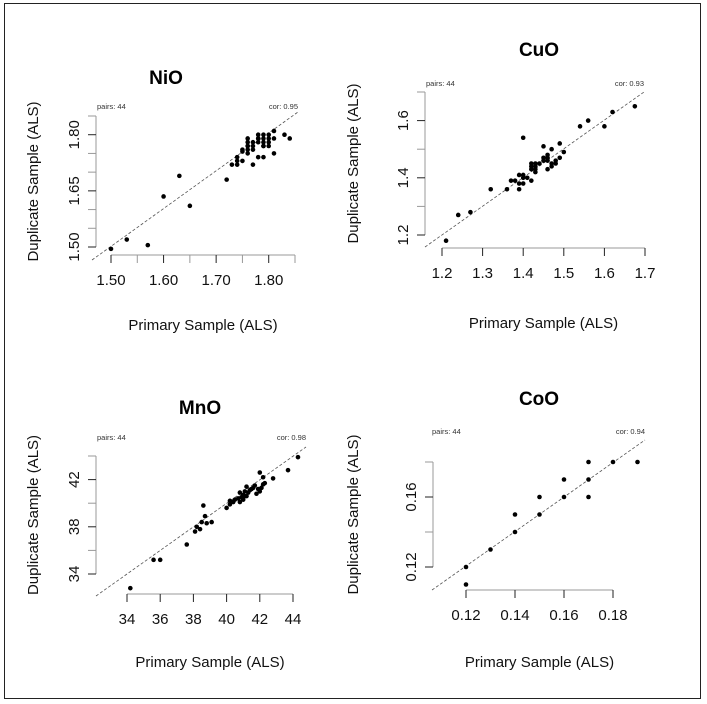  What do you see at coordinates (293, 619) in the screenshot?
I see `x-tick-label: 44` at bounding box center [293, 619].